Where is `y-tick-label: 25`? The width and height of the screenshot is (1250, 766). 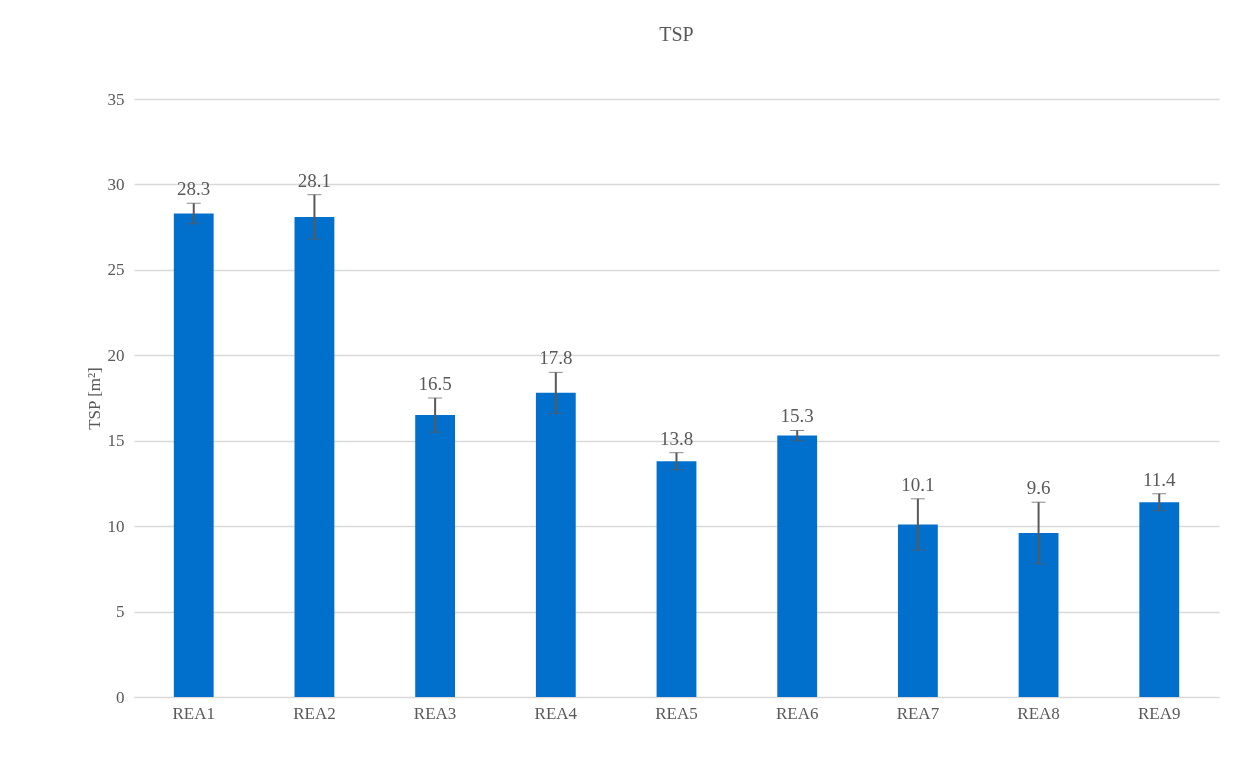 y-tick-label: 25 is located at coordinates (116, 270).